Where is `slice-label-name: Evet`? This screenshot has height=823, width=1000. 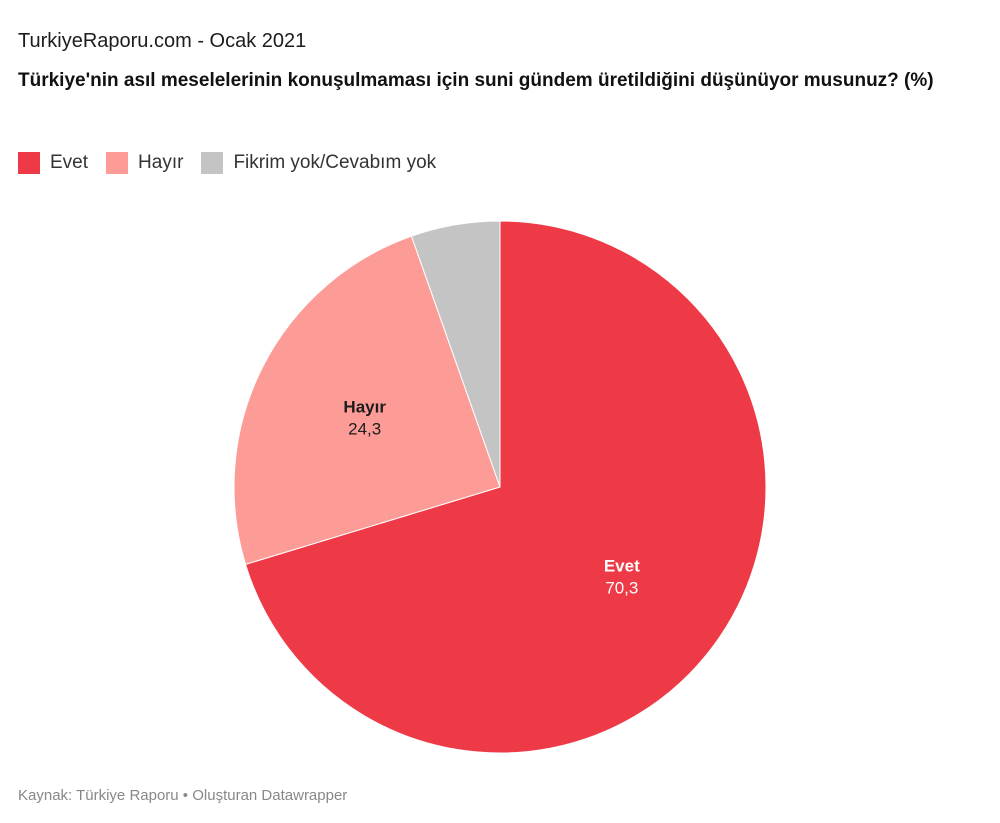 slice-label-name: Evet is located at coordinates (622, 565).